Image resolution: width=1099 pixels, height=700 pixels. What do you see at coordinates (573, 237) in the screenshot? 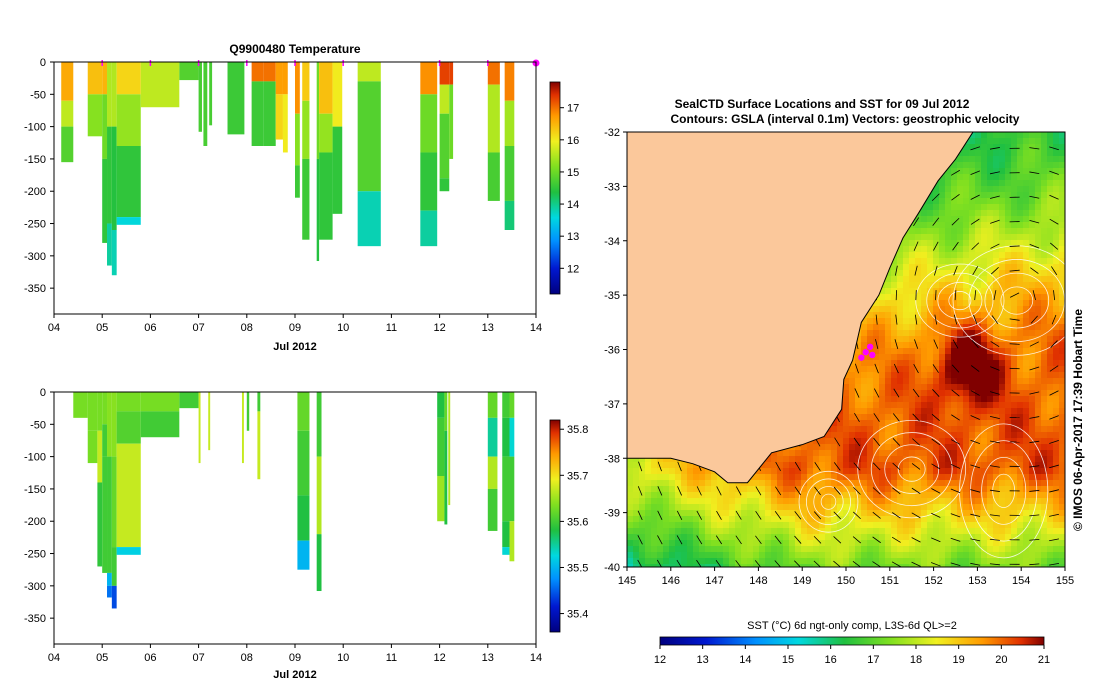
I see `colorbar-tick-label: 13` at bounding box center [573, 237].